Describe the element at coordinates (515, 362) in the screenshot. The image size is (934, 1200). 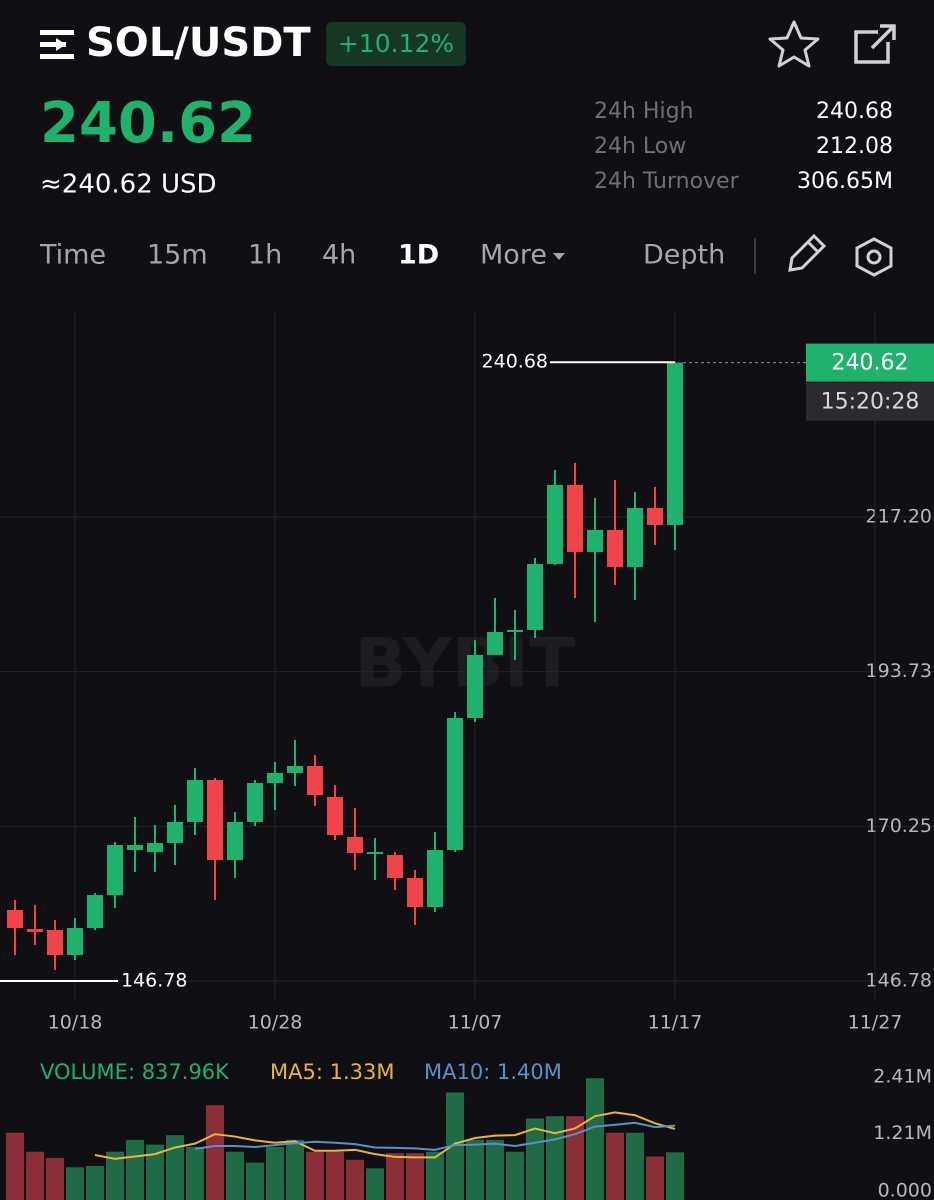
I see `high-marker-label: 240.68` at that location.